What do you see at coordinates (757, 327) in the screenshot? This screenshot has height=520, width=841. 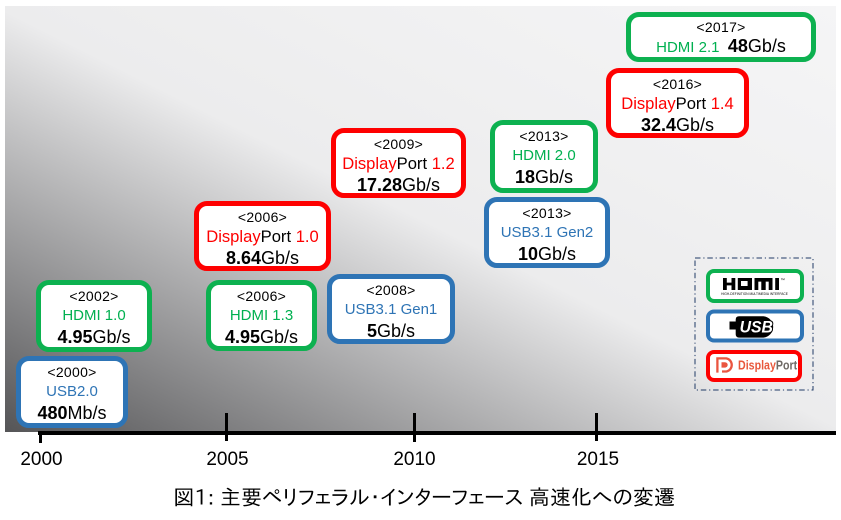 I see `svg-text: USB` at bounding box center [757, 327].